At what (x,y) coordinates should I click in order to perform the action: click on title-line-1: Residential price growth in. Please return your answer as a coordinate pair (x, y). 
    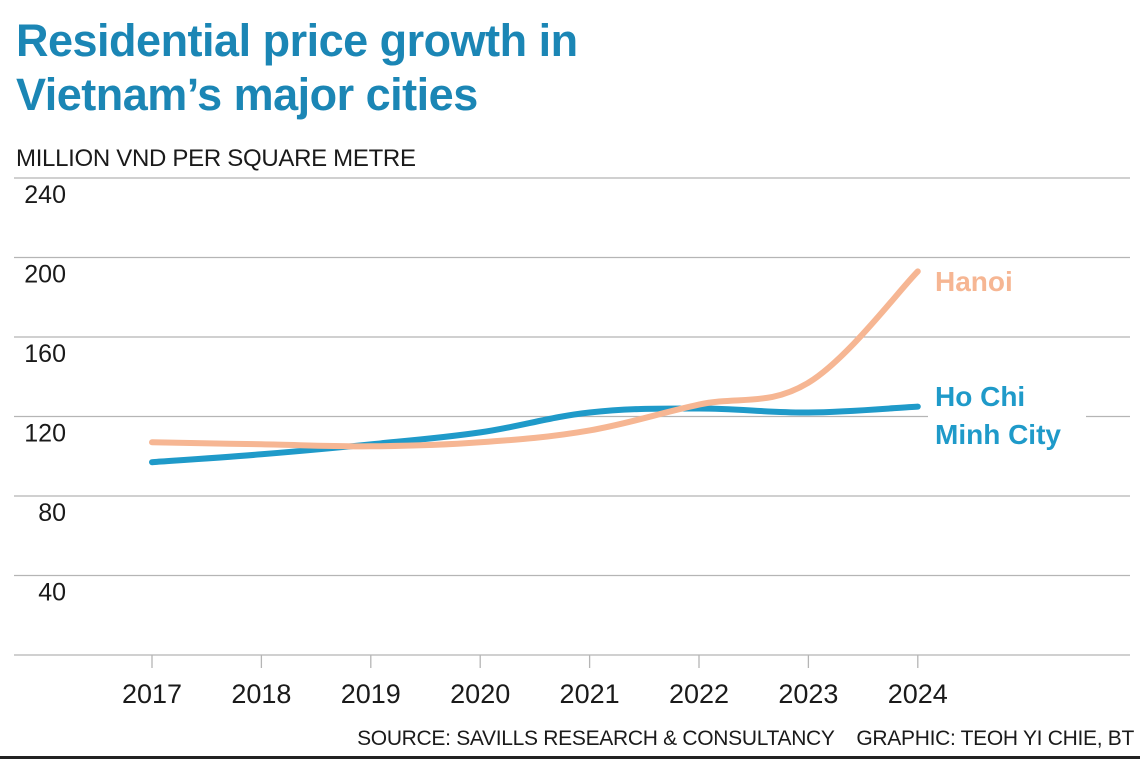
    Looking at the image, I should click on (297, 40).